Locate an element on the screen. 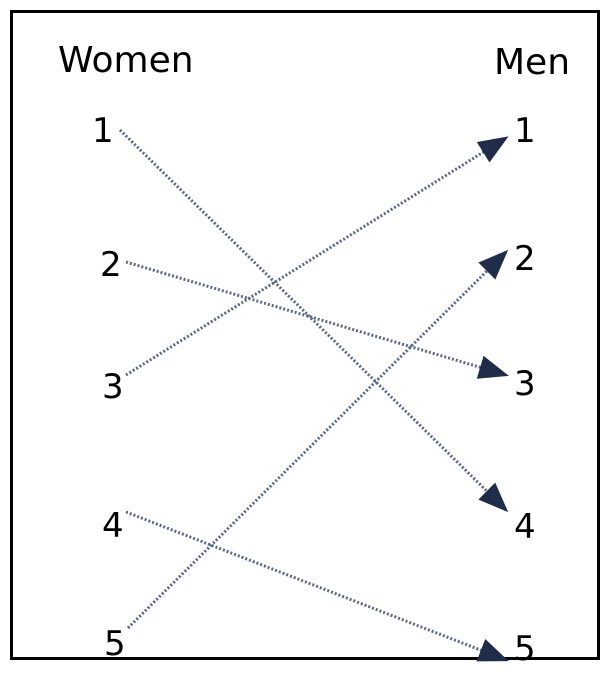 Image resolution: width=616 pixels, height=700 pixels. men-node-2: 2 is located at coordinates (525, 259).